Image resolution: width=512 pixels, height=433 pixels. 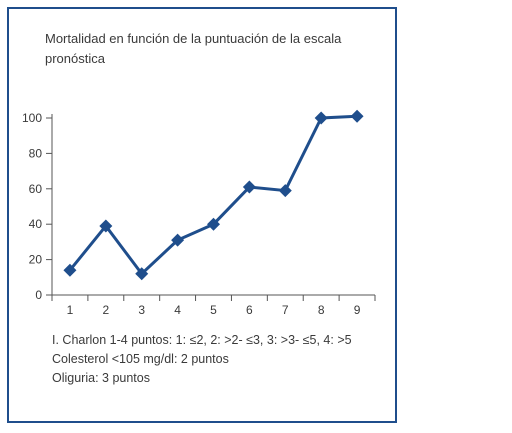 I want to click on x-tick-label: 7, so click(x=285, y=310).